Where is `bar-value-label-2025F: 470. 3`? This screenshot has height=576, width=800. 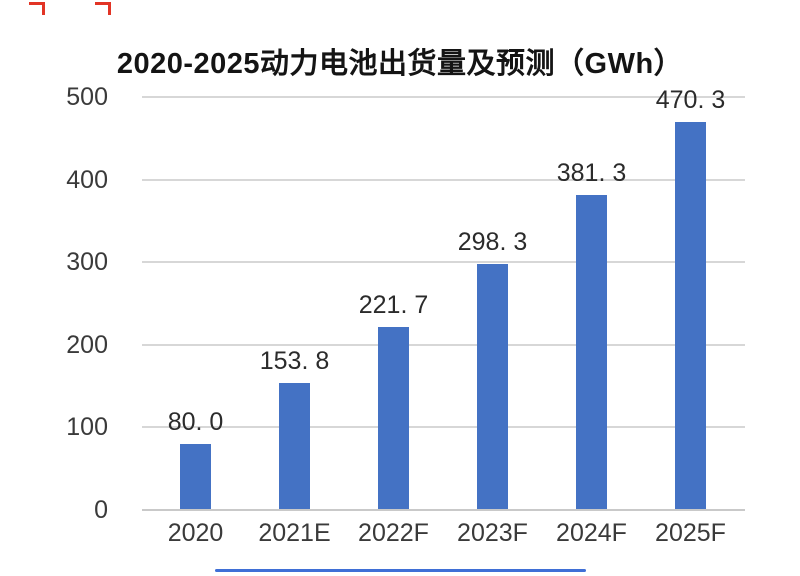 bar-value-label-2025F: 470. 3 is located at coordinates (690, 99).